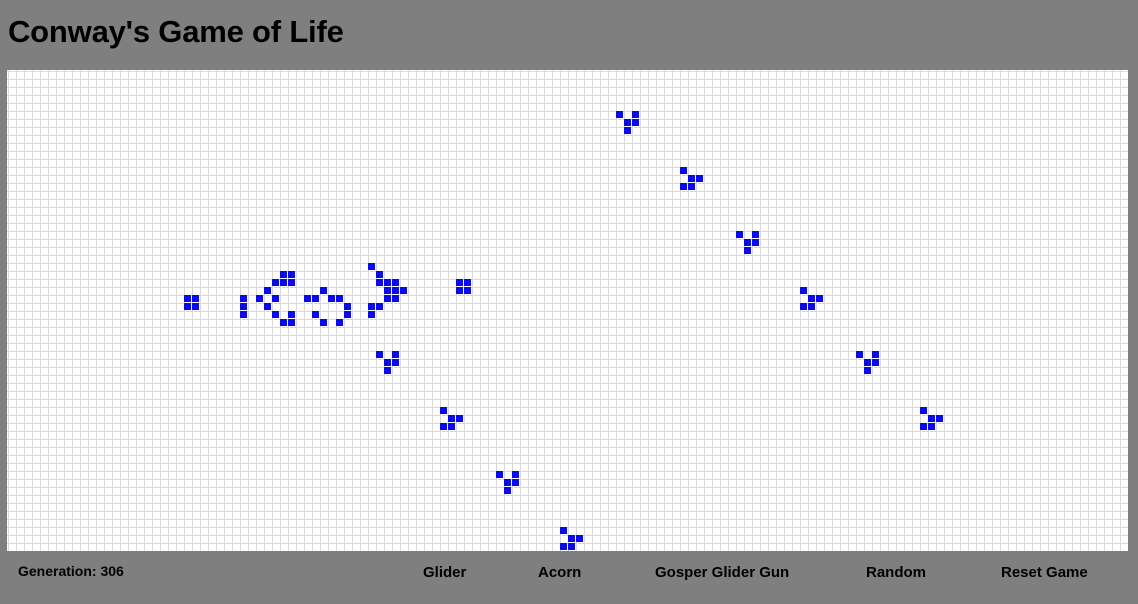 This screenshot has height=604, width=1138. I want to click on gosper-glider-gun-button: Gosper Glider Gun, so click(722, 572).